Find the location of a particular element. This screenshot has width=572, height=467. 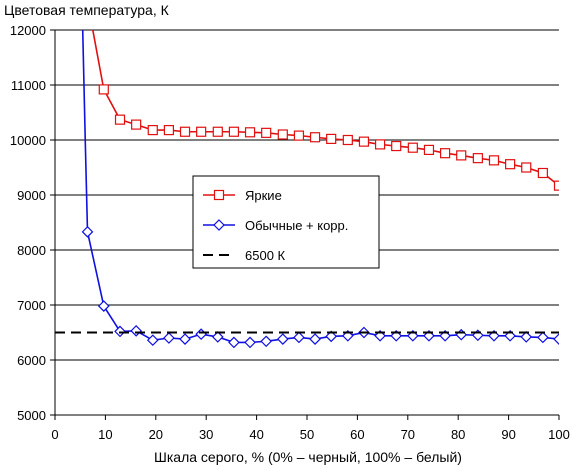

y-tick-label-0: 5000 is located at coordinates (31, 415).